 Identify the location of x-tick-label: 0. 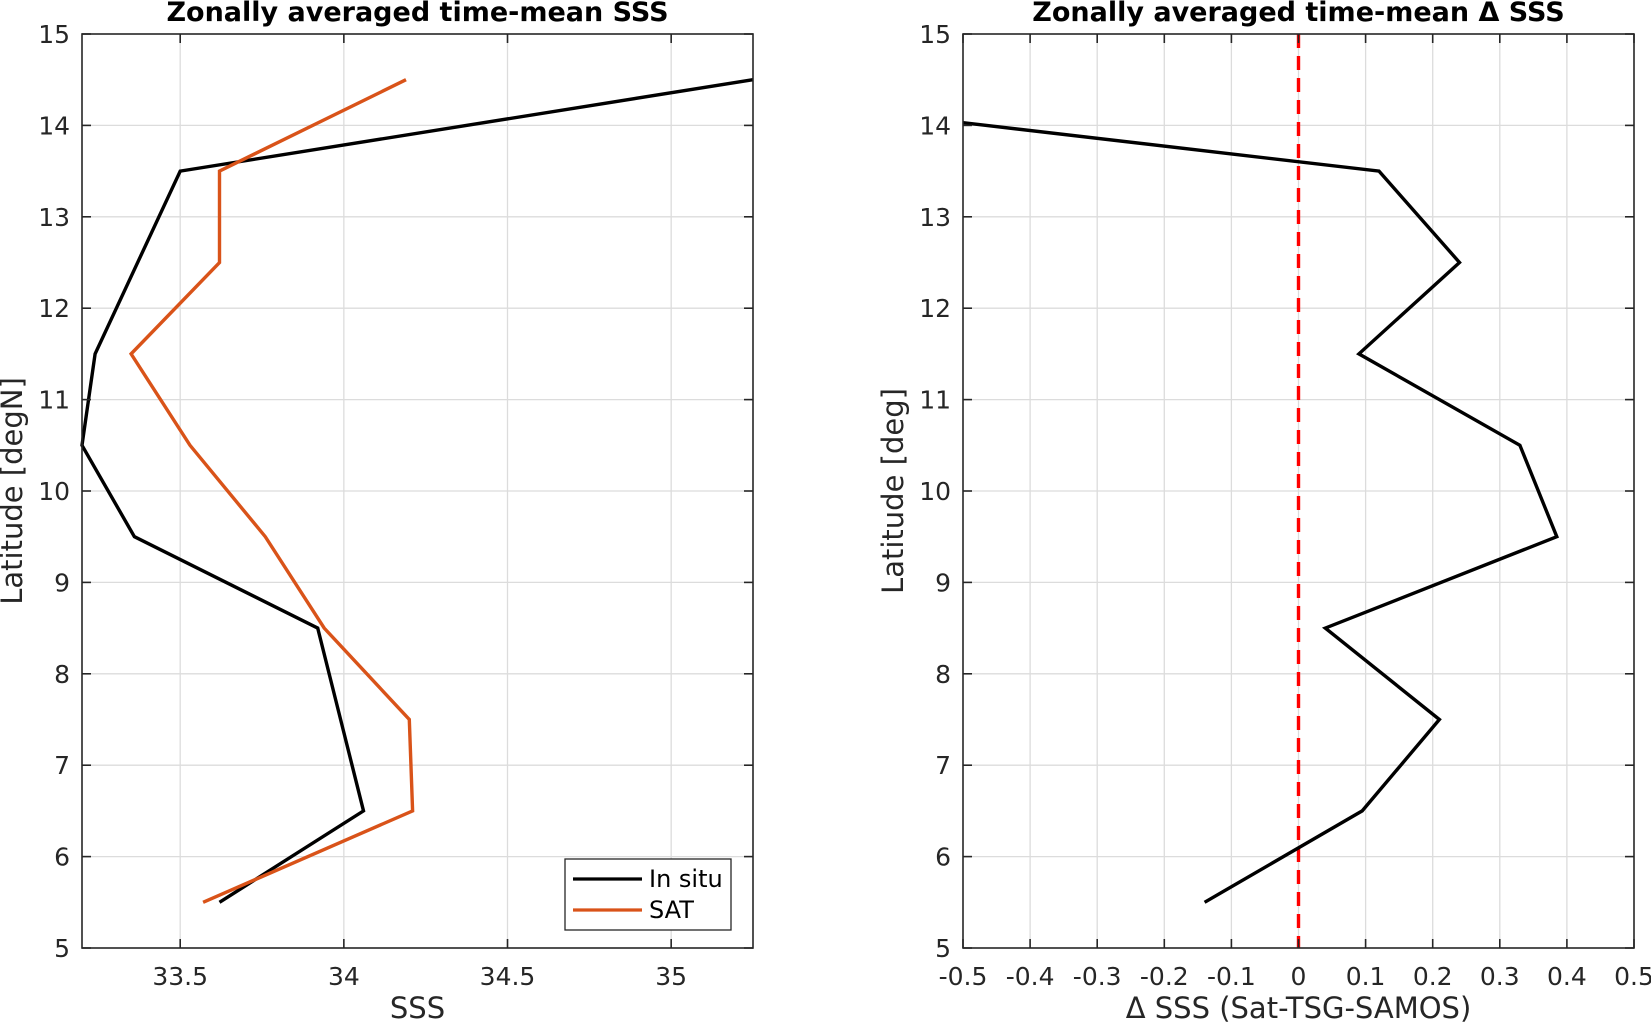
(1299, 976).